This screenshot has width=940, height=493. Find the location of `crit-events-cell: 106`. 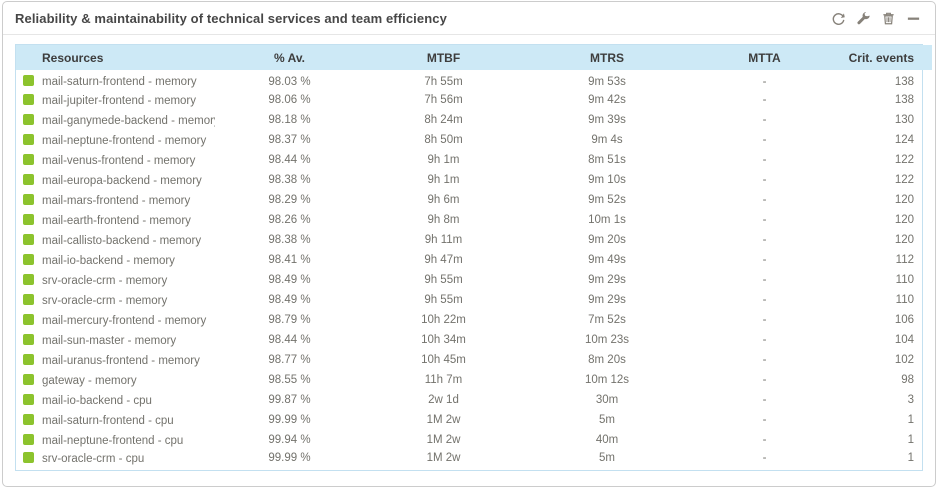

crit-events-cell: 106 is located at coordinates (904, 320).